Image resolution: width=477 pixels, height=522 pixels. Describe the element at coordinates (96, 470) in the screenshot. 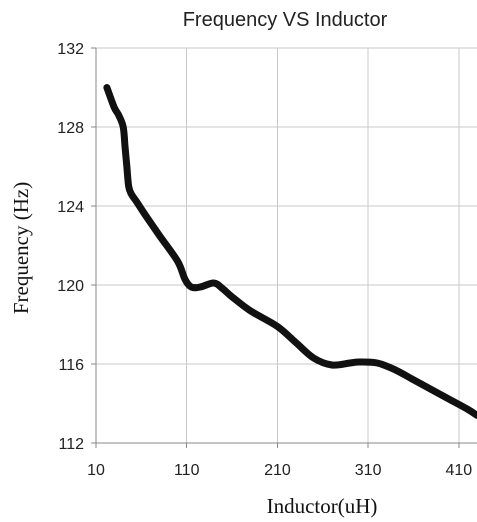

I see `x-tick-label: 10` at that location.